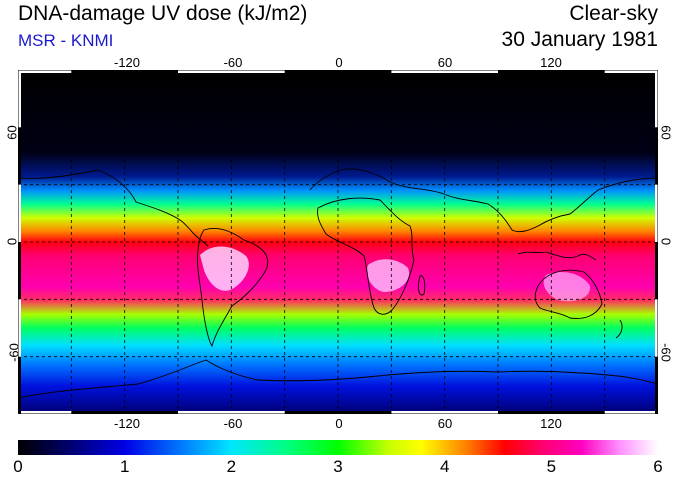 The image size is (678, 480). I want to click on colorbar-tick-label: 3, so click(338, 466).